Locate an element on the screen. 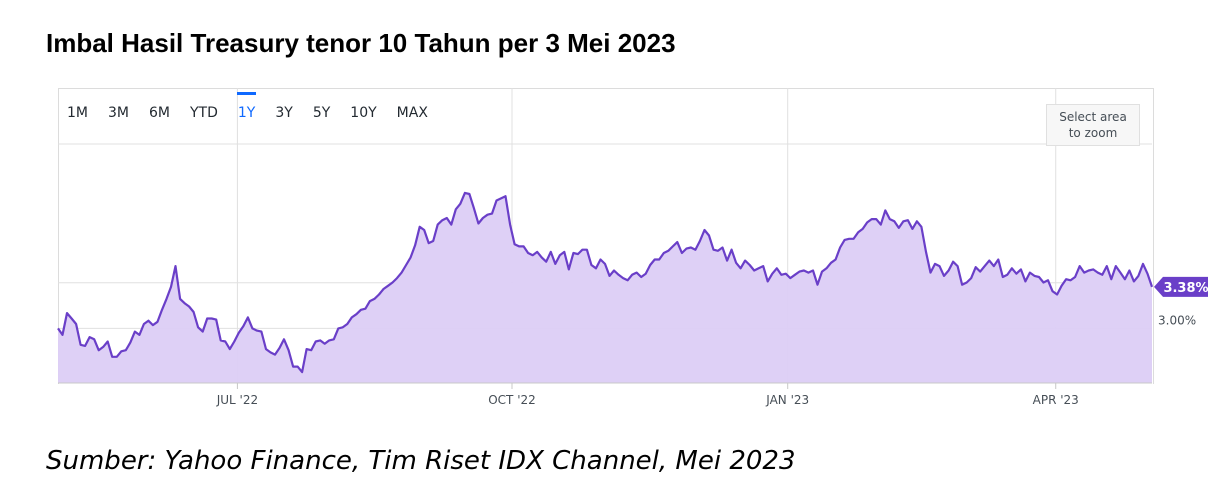 The width and height of the screenshot is (1222, 494). range-button-max: MAX is located at coordinates (412, 113).